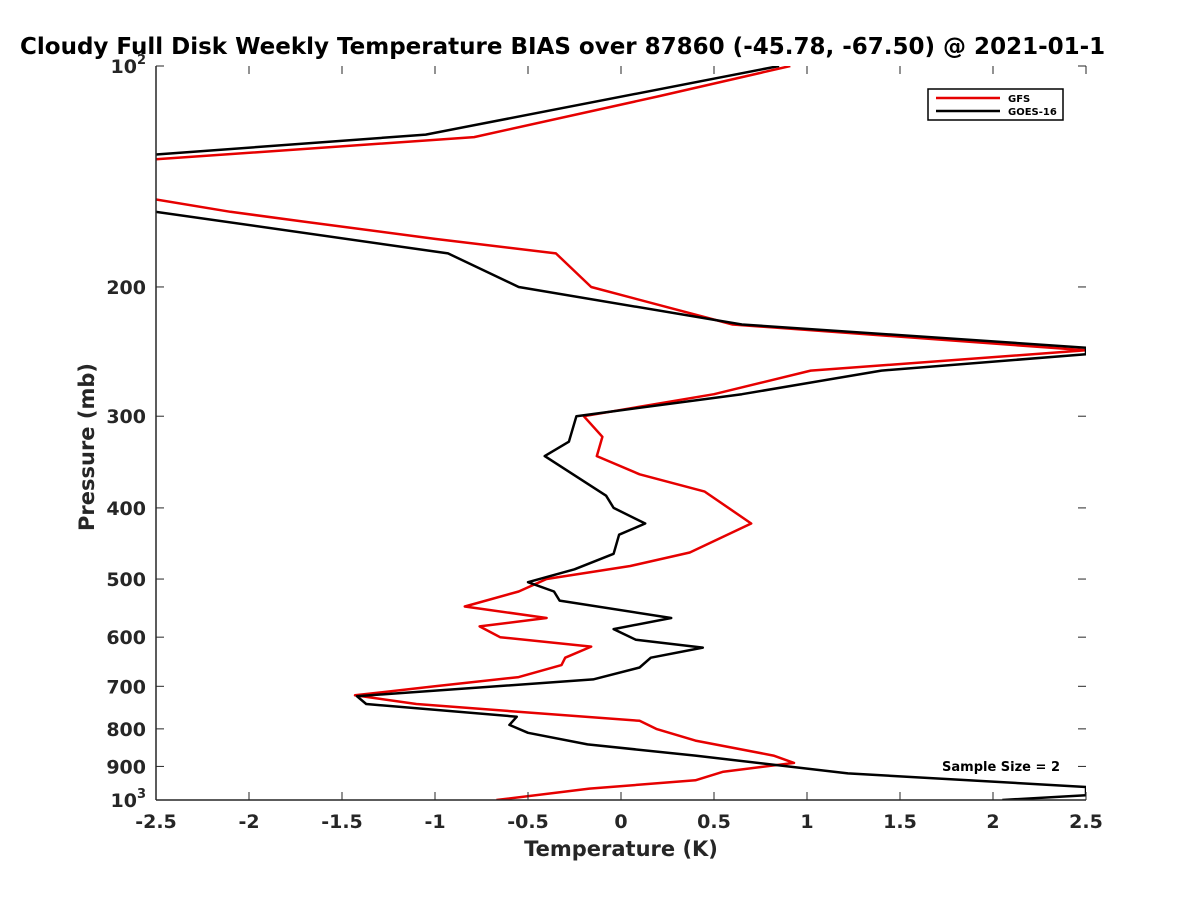 The width and height of the screenshot is (1200, 900). I want to click on x-tick-label: 2, so click(992, 822).